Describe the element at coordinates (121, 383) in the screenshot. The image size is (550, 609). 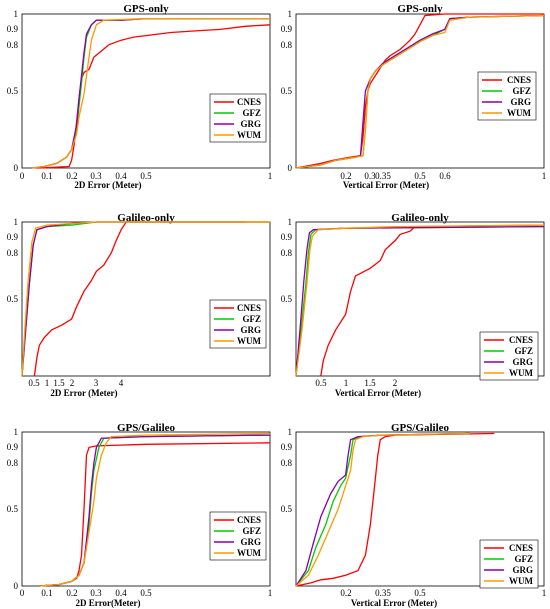
I see `x-tick-label: 4` at that location.